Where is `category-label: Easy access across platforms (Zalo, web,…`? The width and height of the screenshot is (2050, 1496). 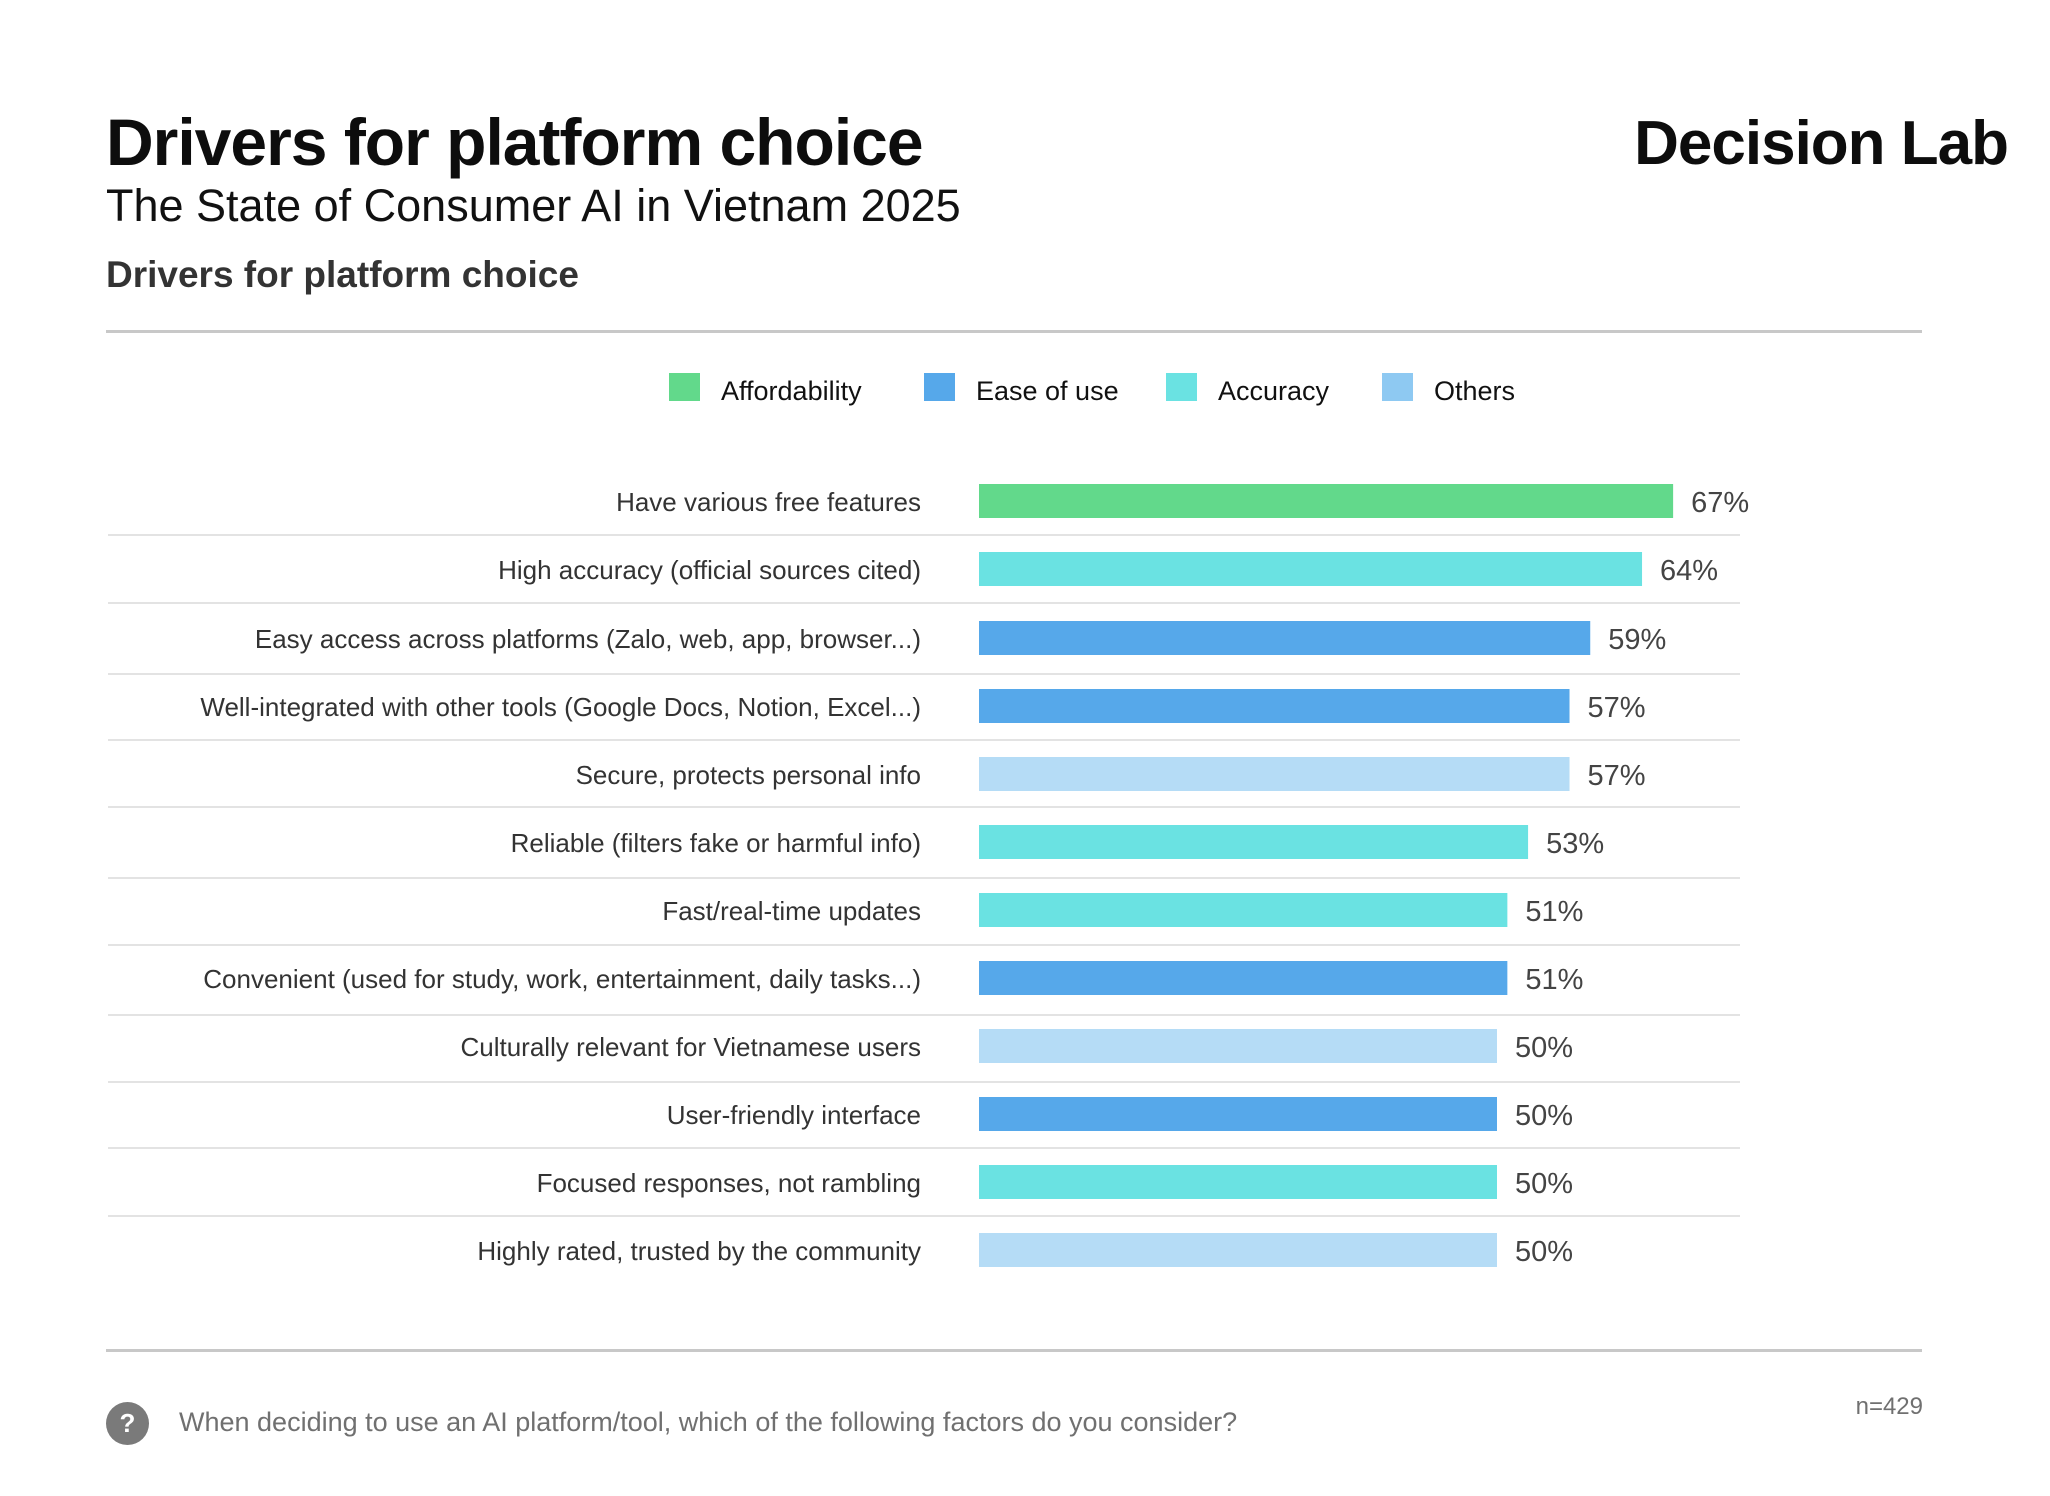 category-label: Easy access across platforms (Zalo, web,… is located at coordinates (588, 639).